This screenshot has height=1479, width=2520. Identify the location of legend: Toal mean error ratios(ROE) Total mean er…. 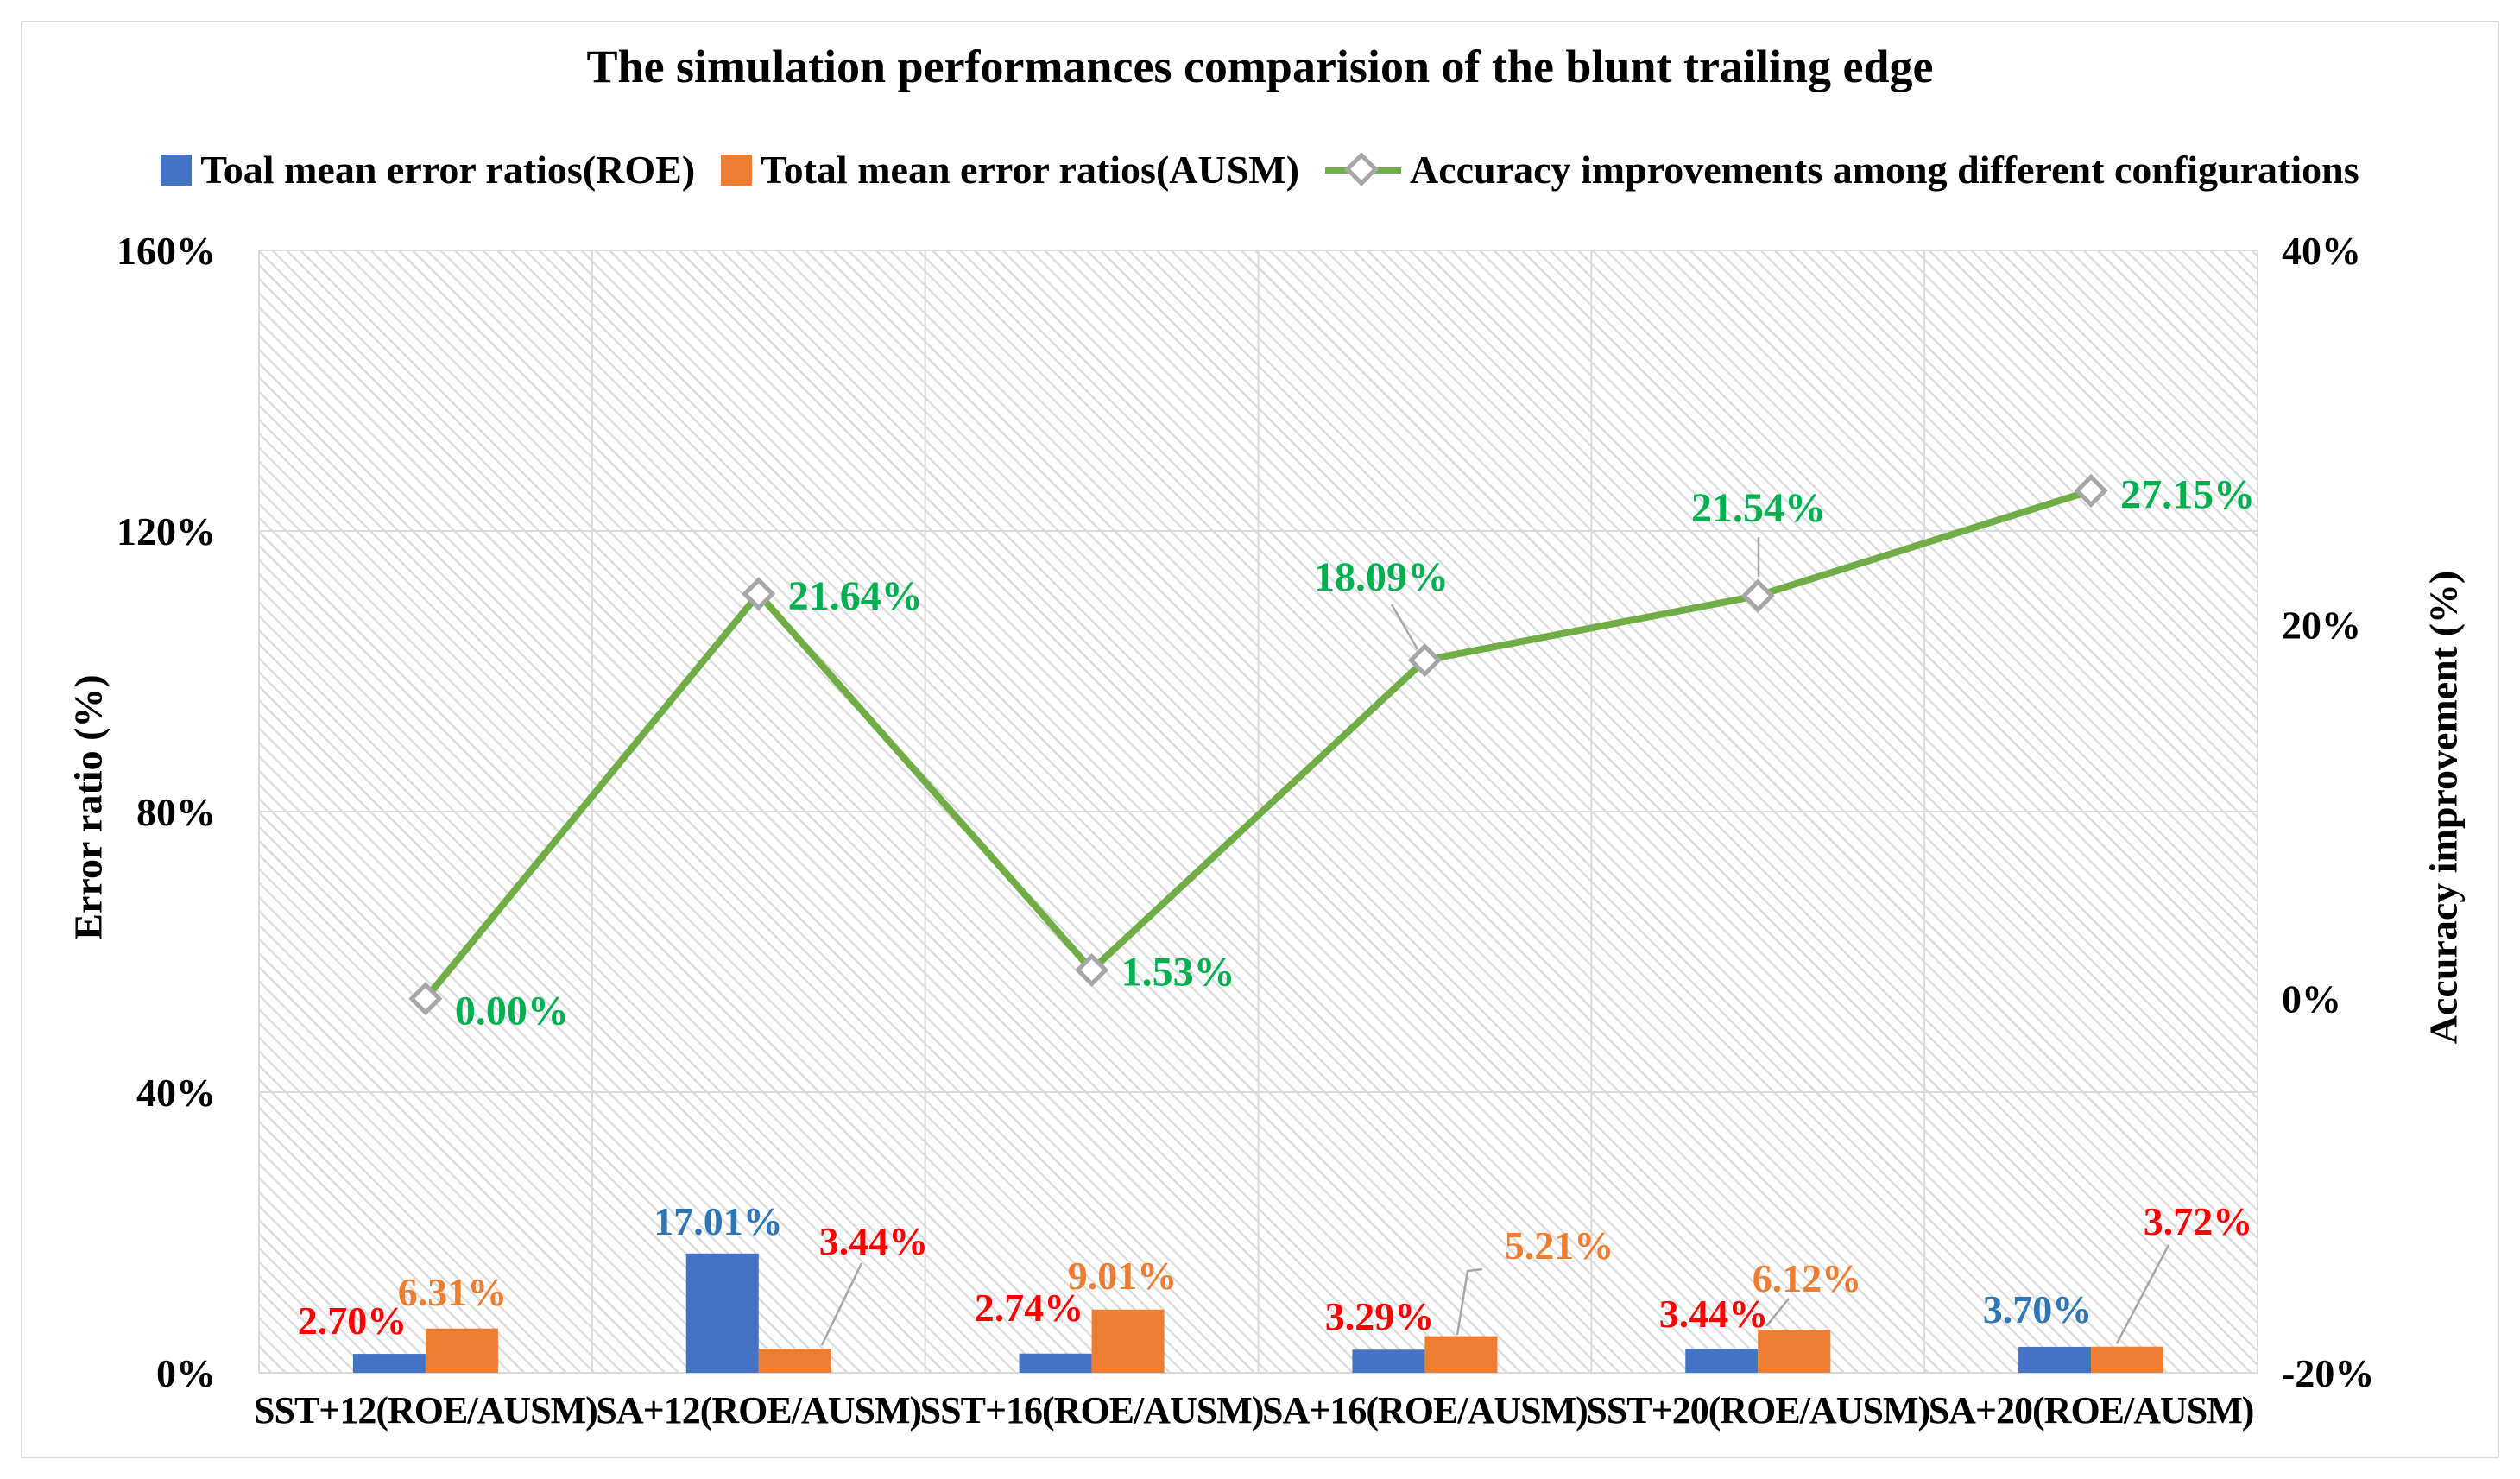
(1260, 170).